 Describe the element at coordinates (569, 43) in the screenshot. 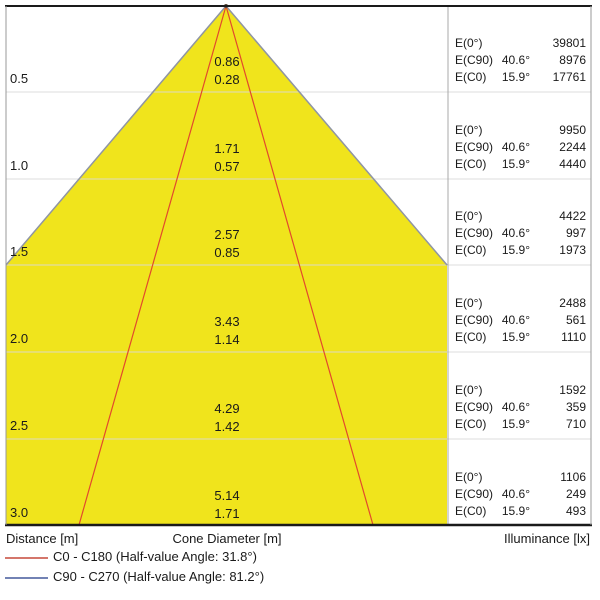

I see `e0-value: 39801` at that location.